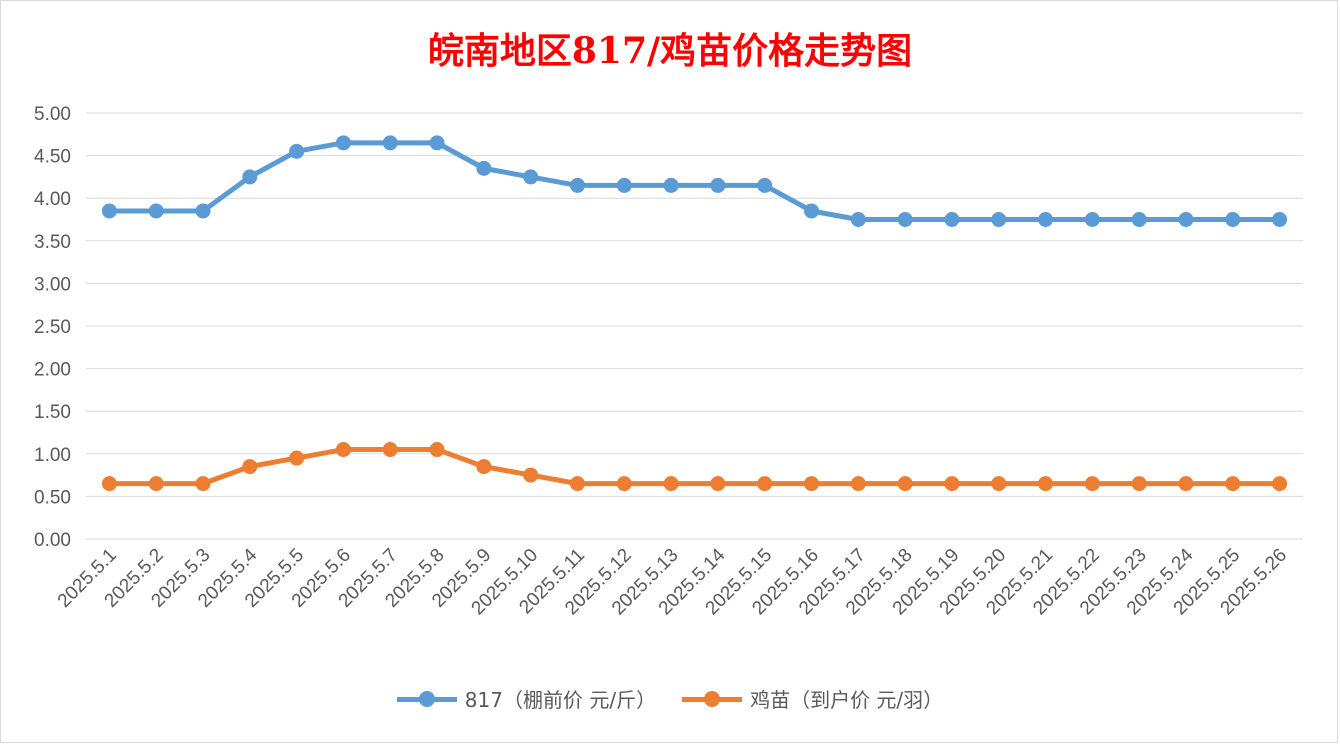 The width and height of the screenshot is (1340, 745). What do you see at coordinates (52, 284) in the screenshot?
I see `y-tick-label: 3.00` at bounding box center [52, 284].